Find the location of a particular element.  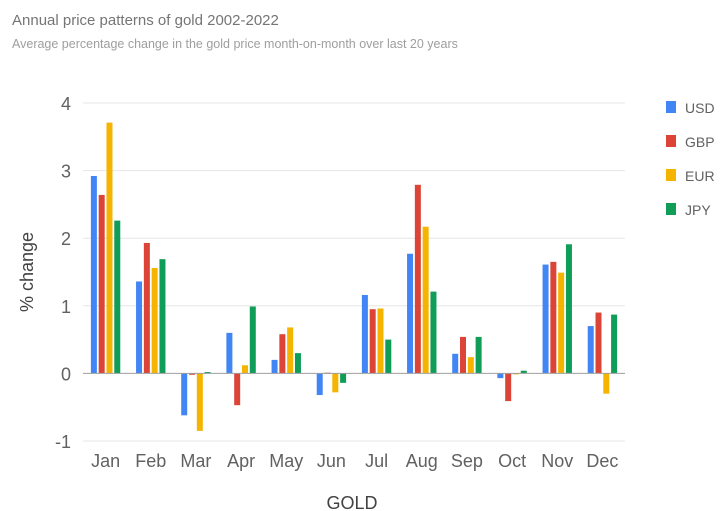

y-tick-label: 4 is located at coordinates (66, 104).